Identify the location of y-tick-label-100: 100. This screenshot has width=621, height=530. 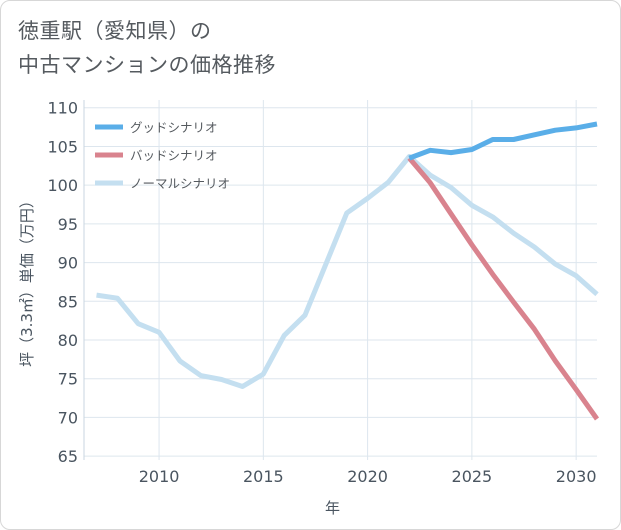
(62, 185).